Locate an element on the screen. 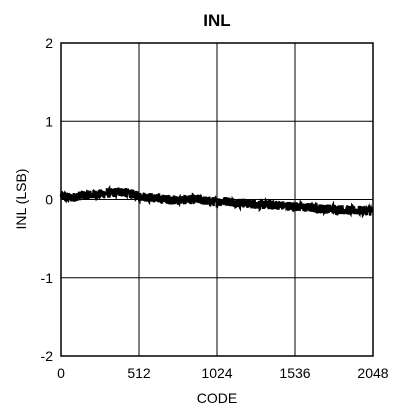 Image resolution: width=393 pixels, height=410 pixels. inl-series-line is located at coordinates (216, 201).